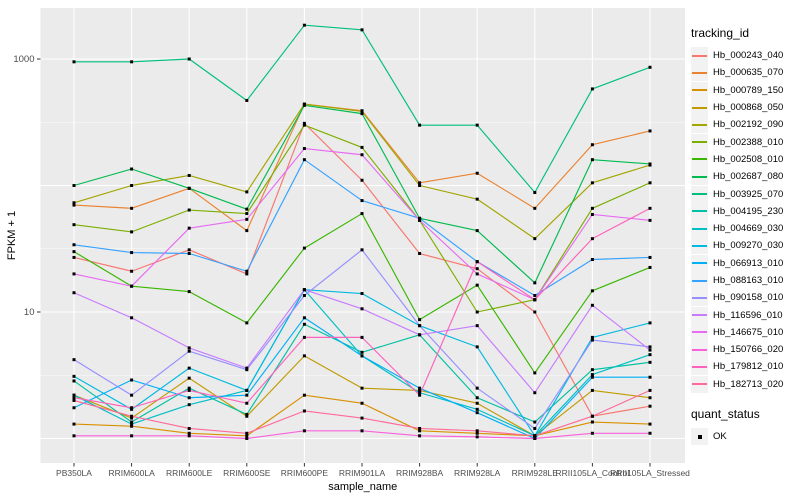 The image size is (800, 500). What do you see at coordinates (362, 487) in the screenshot?
I see `x-axis-title: sample_name` at bounding box center [362, 487].